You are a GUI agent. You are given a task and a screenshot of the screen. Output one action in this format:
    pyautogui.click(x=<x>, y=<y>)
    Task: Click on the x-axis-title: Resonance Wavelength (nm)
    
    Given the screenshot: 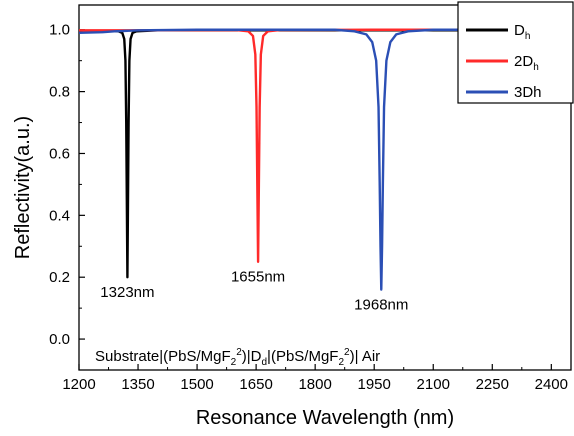 What is the action you would take?
    pyautogui.click(x=325, y=418)
    